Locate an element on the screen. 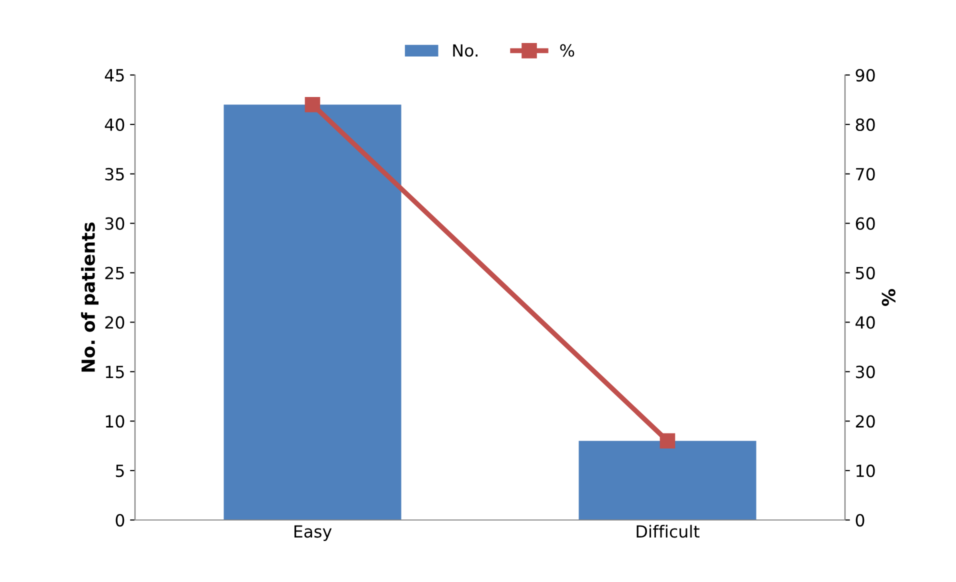 Image resolution: width=956 pixels, height=582 pixels. y-tick-label: 20 is located at coordinates (114, 322).